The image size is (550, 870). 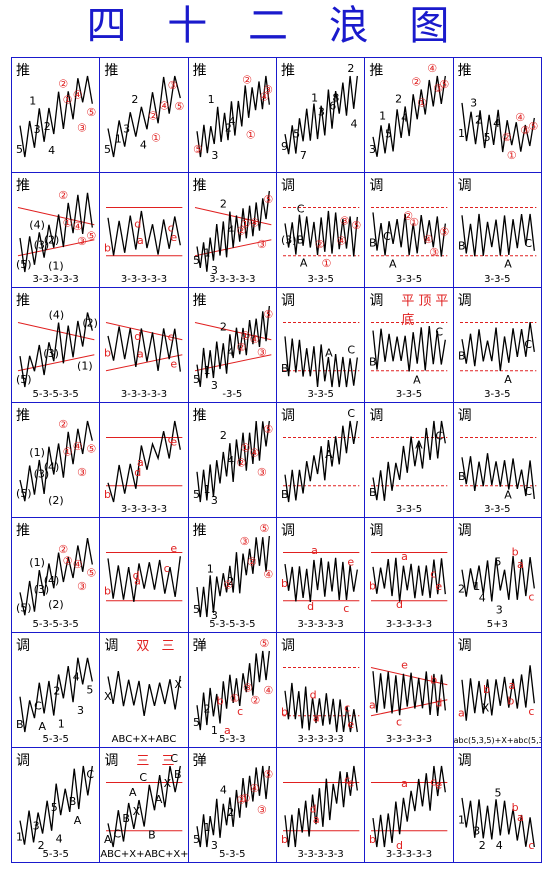 What do you see at coordinates (332, 106) in the screenshot?
I see `wave-mark: 6` at bounding box center [332, 106].